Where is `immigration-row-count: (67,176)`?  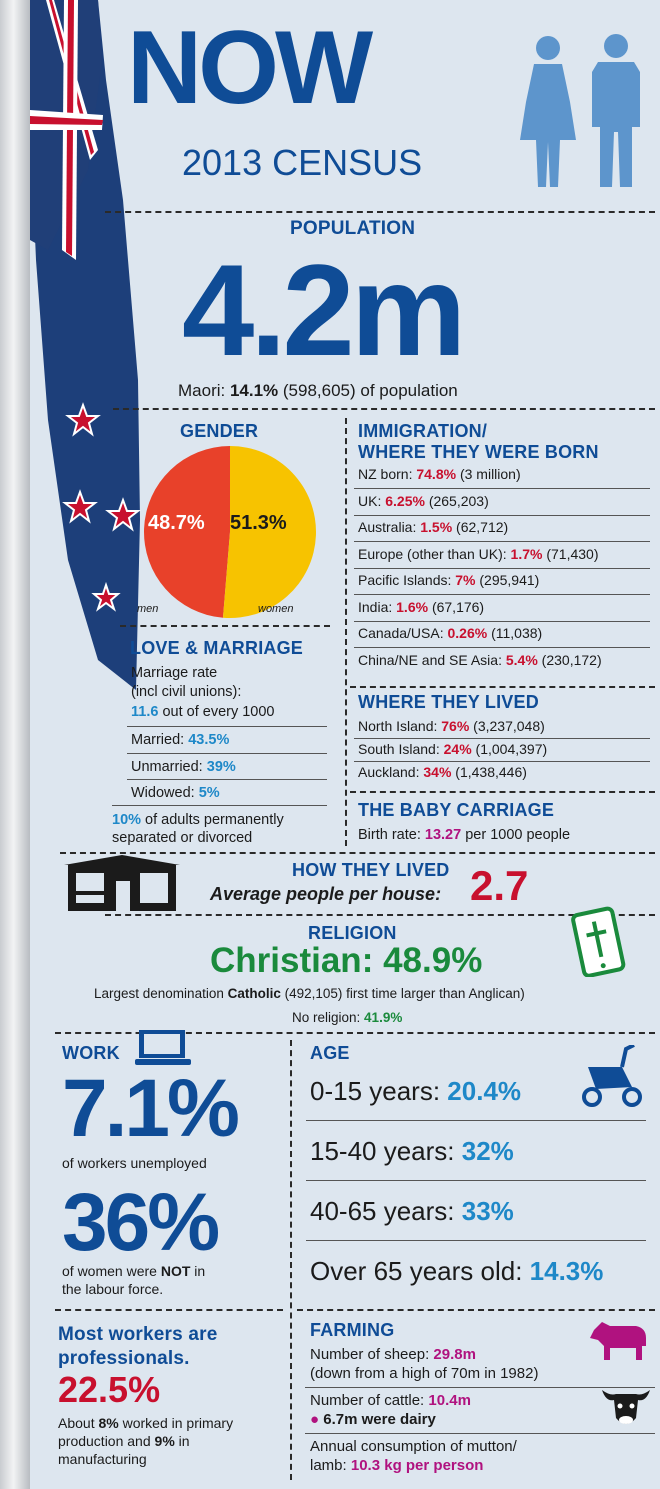
immigration-row-count: (67,176) is located at coordinates (456, 606).